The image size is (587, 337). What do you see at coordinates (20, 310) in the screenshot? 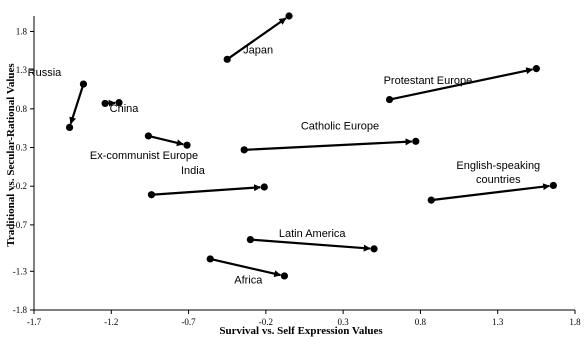
I see `y-tick-label: -1.8` at bounding box center [20, 310].